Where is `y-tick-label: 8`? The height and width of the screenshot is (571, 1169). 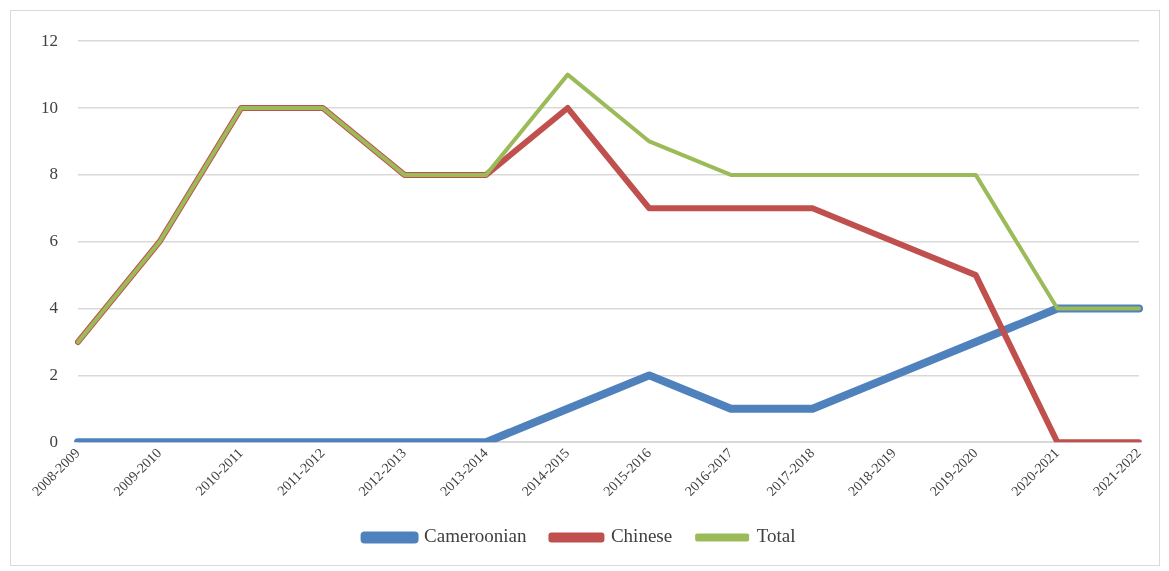 y-tick-label: 8 is located at coordinates (53, 174).